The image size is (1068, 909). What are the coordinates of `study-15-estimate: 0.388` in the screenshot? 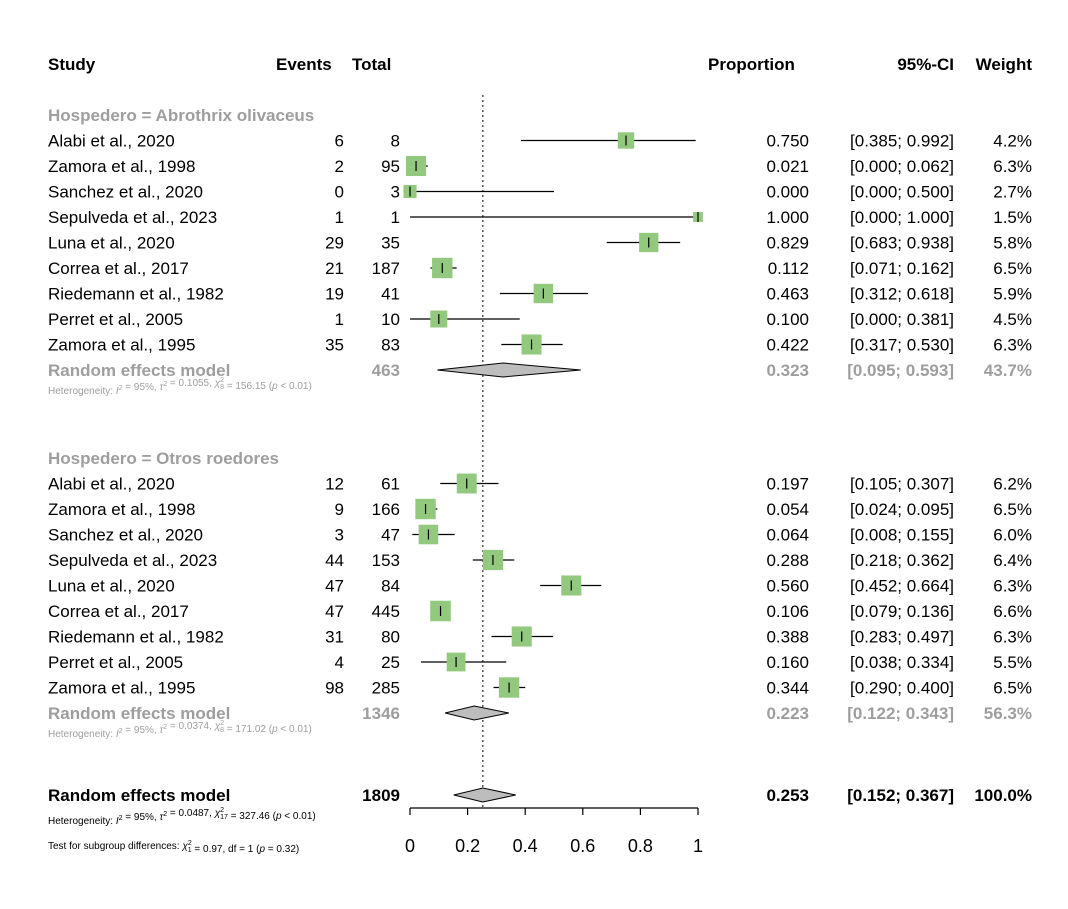 It's located at (787, 637).